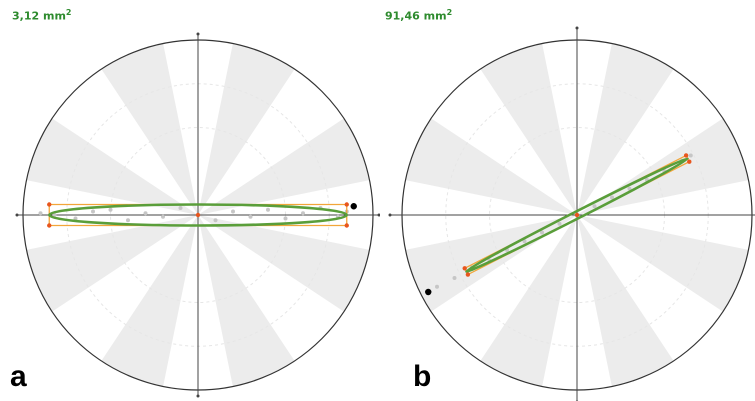  I want to click on area-label-a: 3,12 mm2, so click(42, 15).